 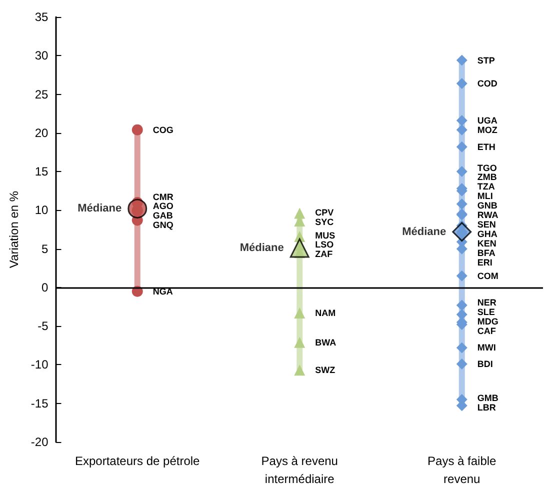 I want to click on x-tick-label: Exportateurs de pétrole, so click(x=137, y=461).